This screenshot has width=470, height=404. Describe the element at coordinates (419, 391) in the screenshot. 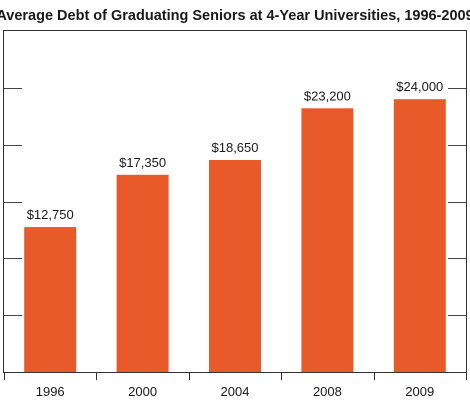

I see `x-tick-label: 2009` at that location.